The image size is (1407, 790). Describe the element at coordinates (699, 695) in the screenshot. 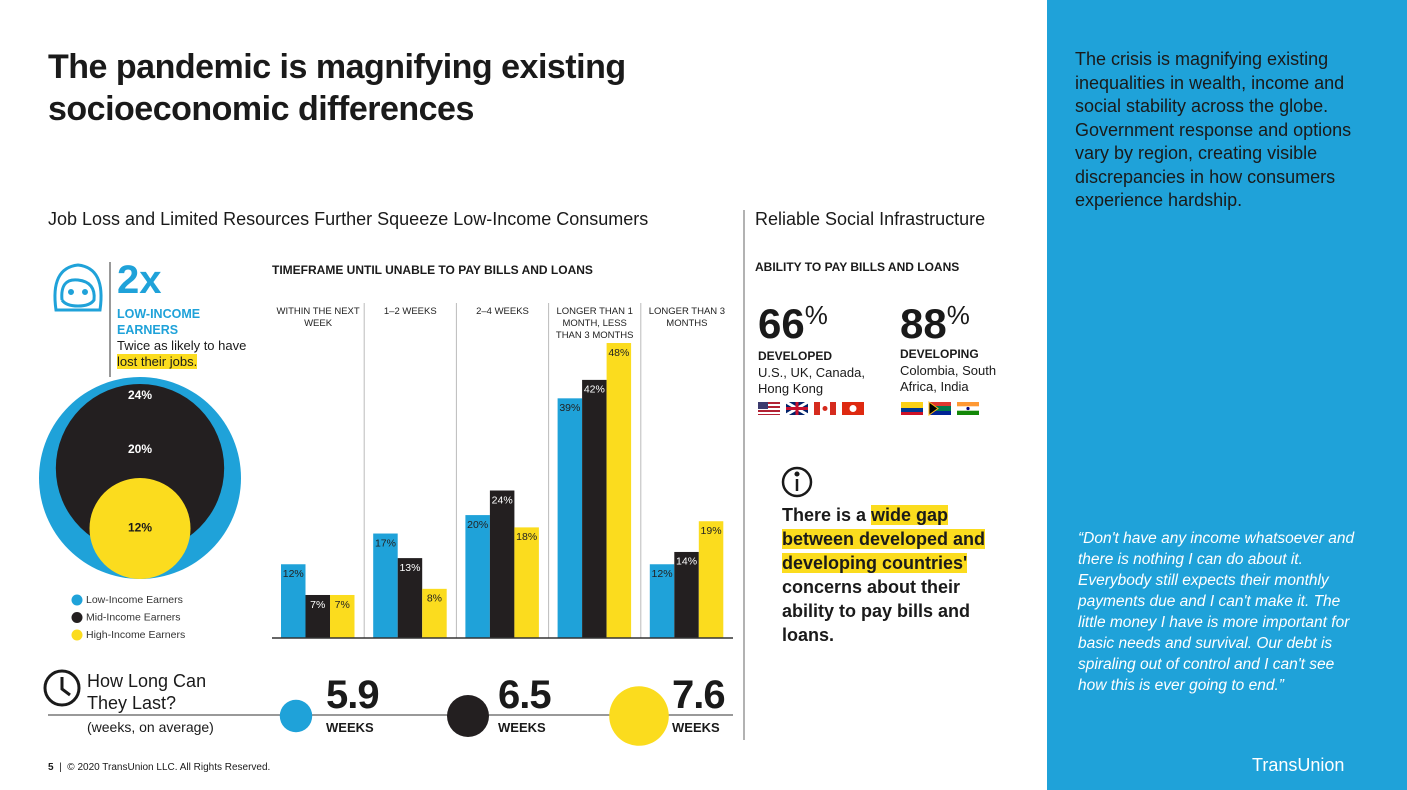

I see `weeks-value: 7.6` at that location.